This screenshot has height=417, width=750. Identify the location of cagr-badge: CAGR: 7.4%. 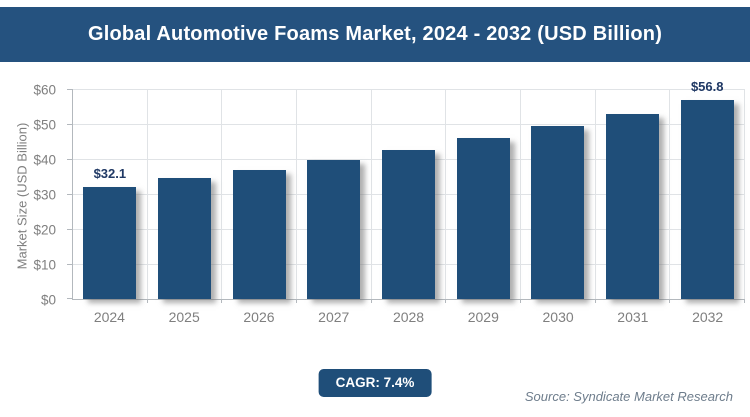
(375, 383).